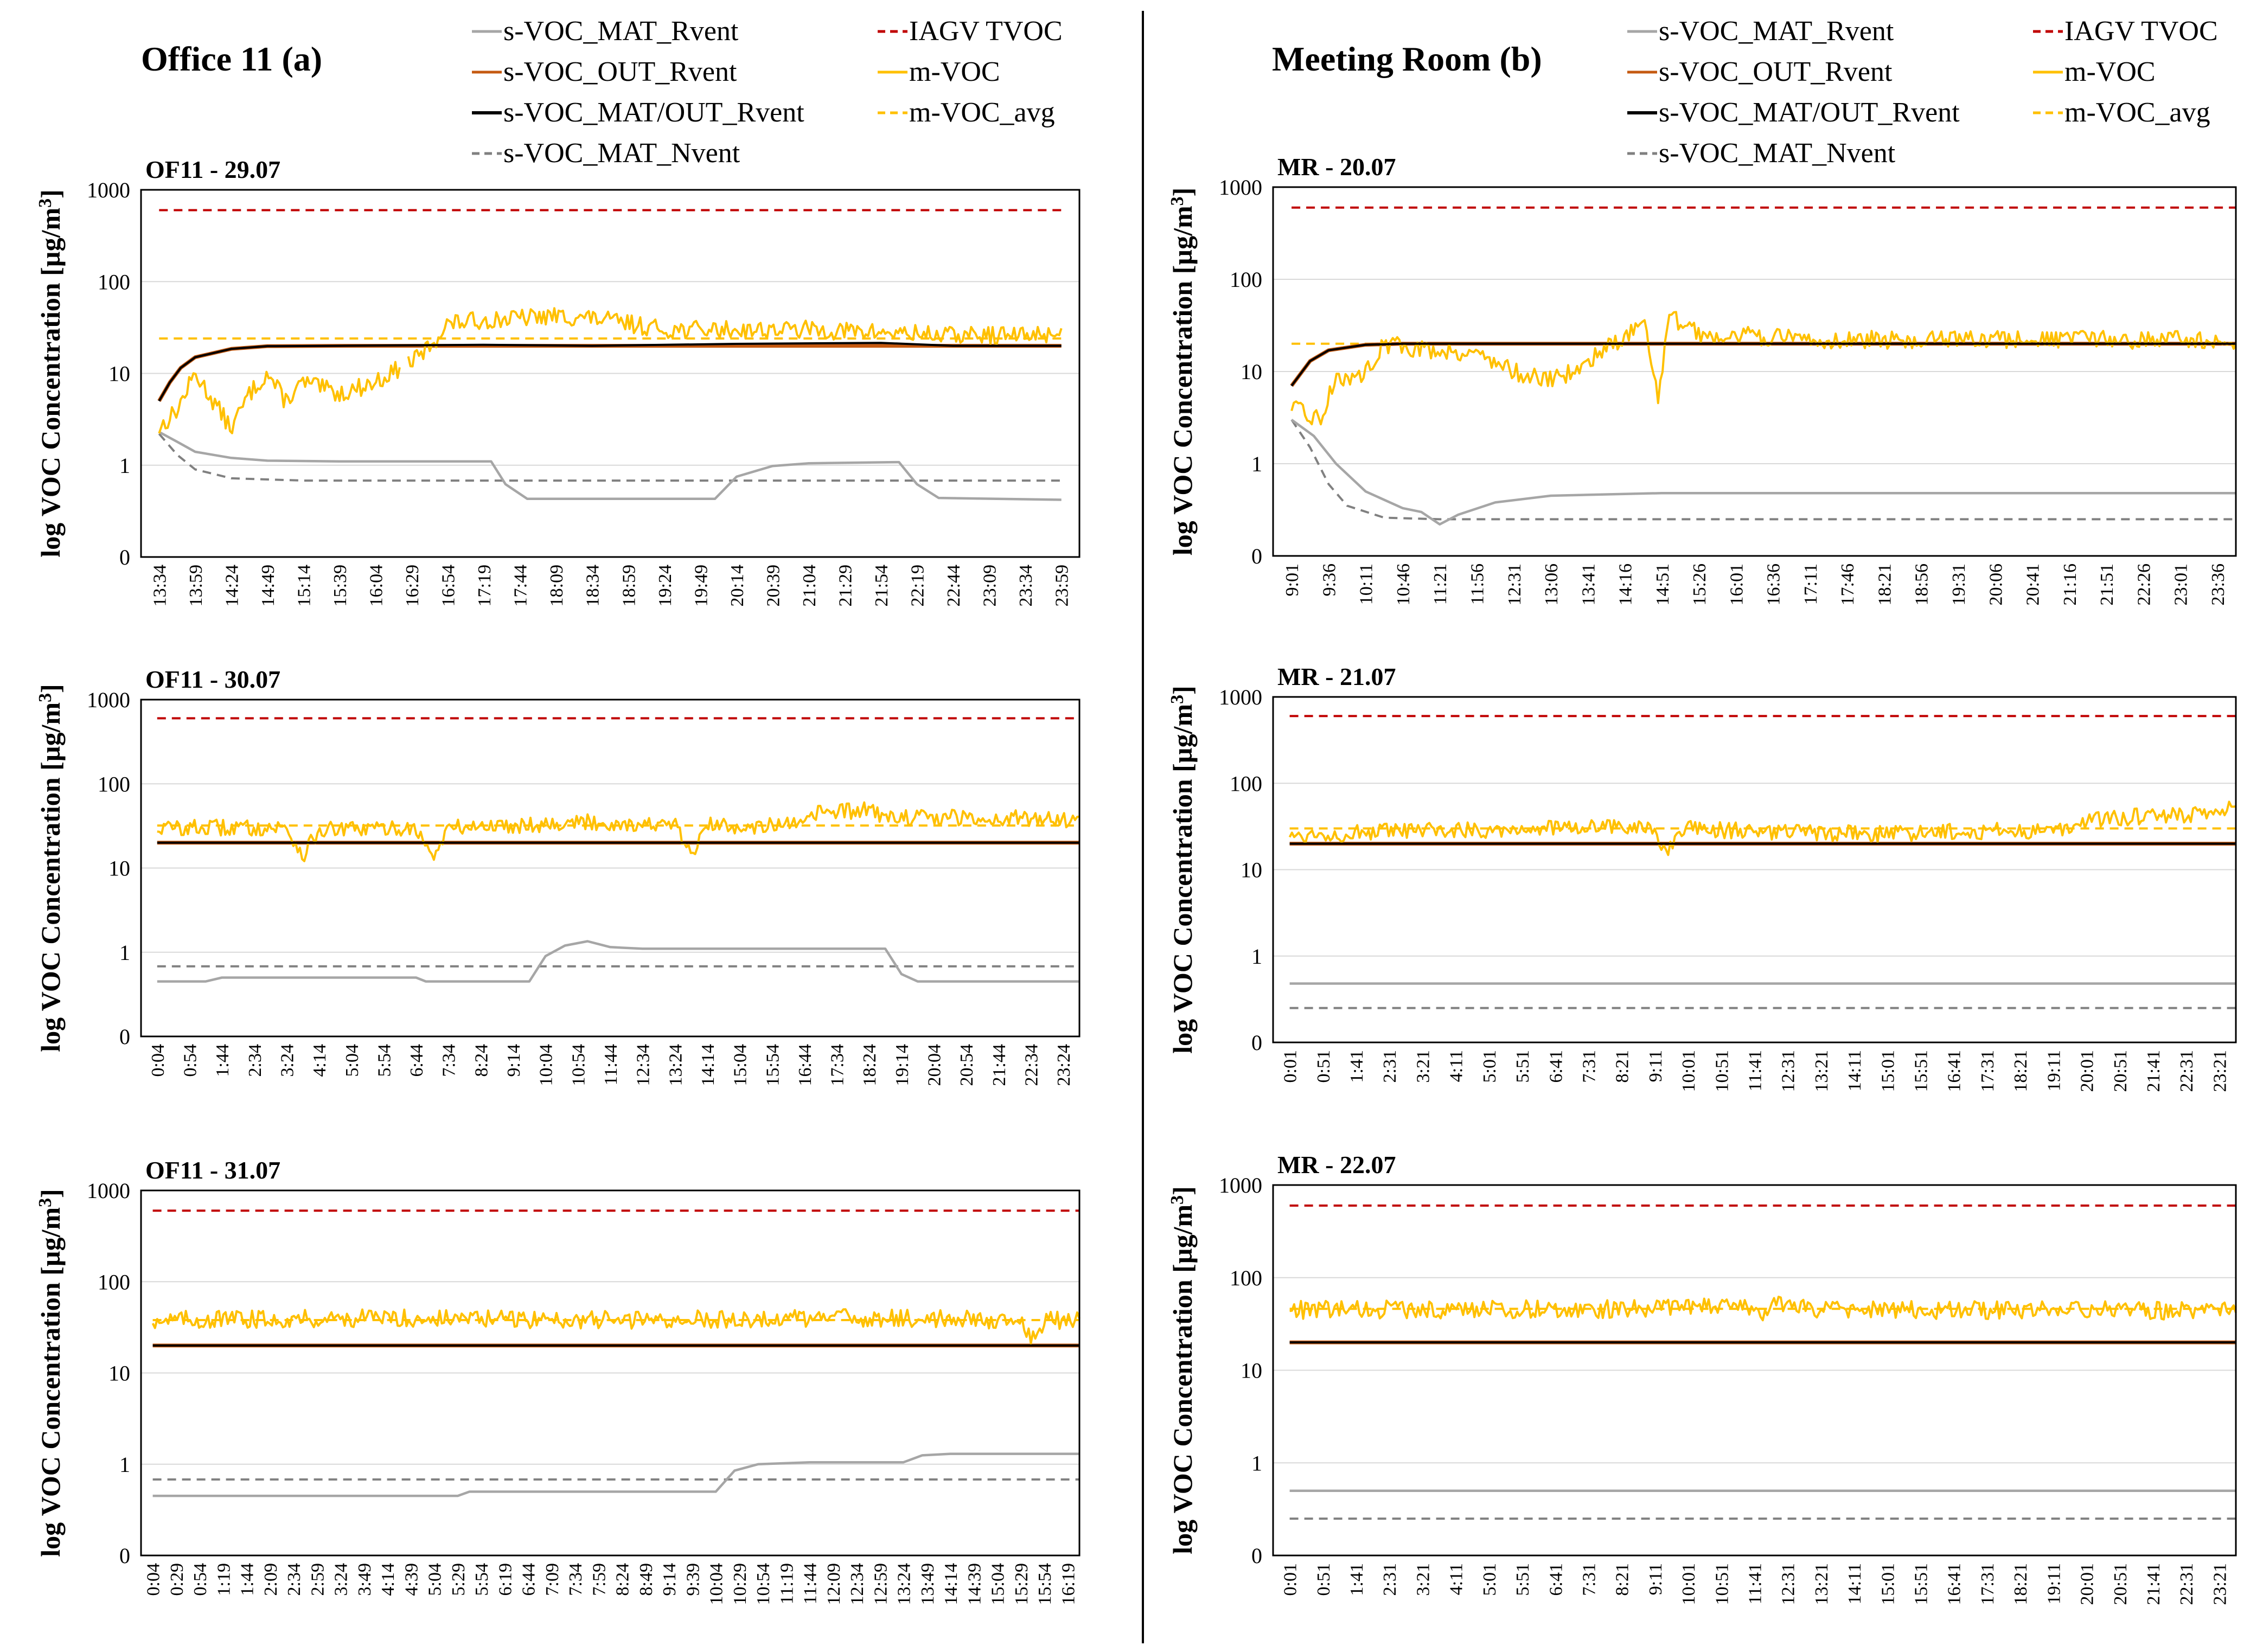 The width and height of the screenshot is (2263, 1652). What do you see at coordinates (1855, 1583) in the screenshot?
I see `x-tick-label: 14:11` at bounding box center [1855, 1583].